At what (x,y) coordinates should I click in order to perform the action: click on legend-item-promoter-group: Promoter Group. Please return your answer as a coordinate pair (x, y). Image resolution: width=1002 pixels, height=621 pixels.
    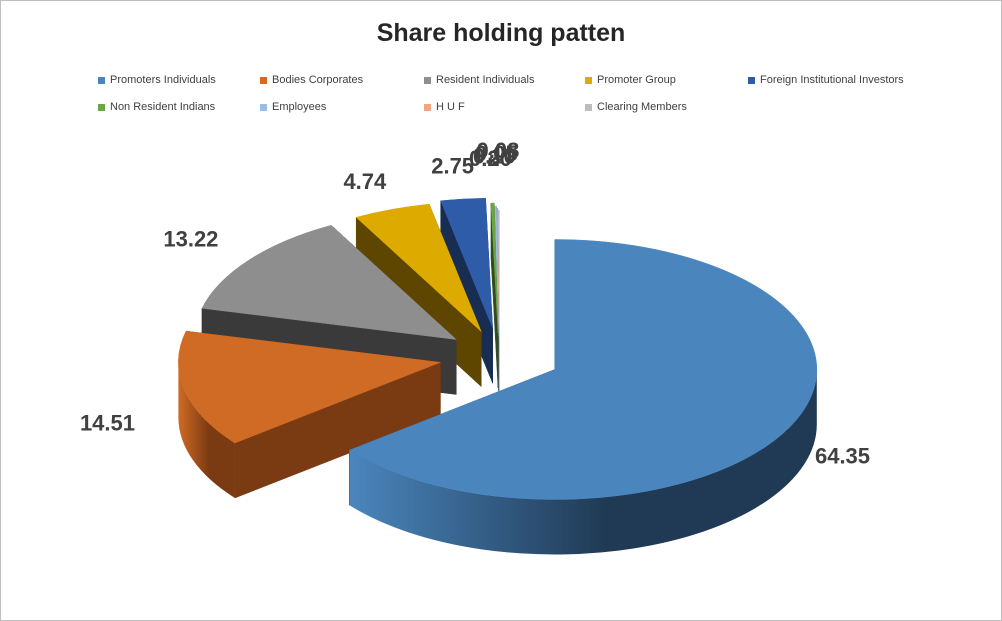
    Looking at the image, I should click on (630, 80).